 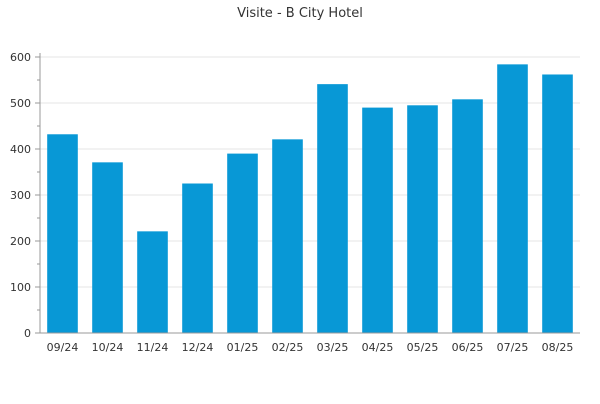 I want to click on y-tick-label: 500, so click(x=20, y=103).